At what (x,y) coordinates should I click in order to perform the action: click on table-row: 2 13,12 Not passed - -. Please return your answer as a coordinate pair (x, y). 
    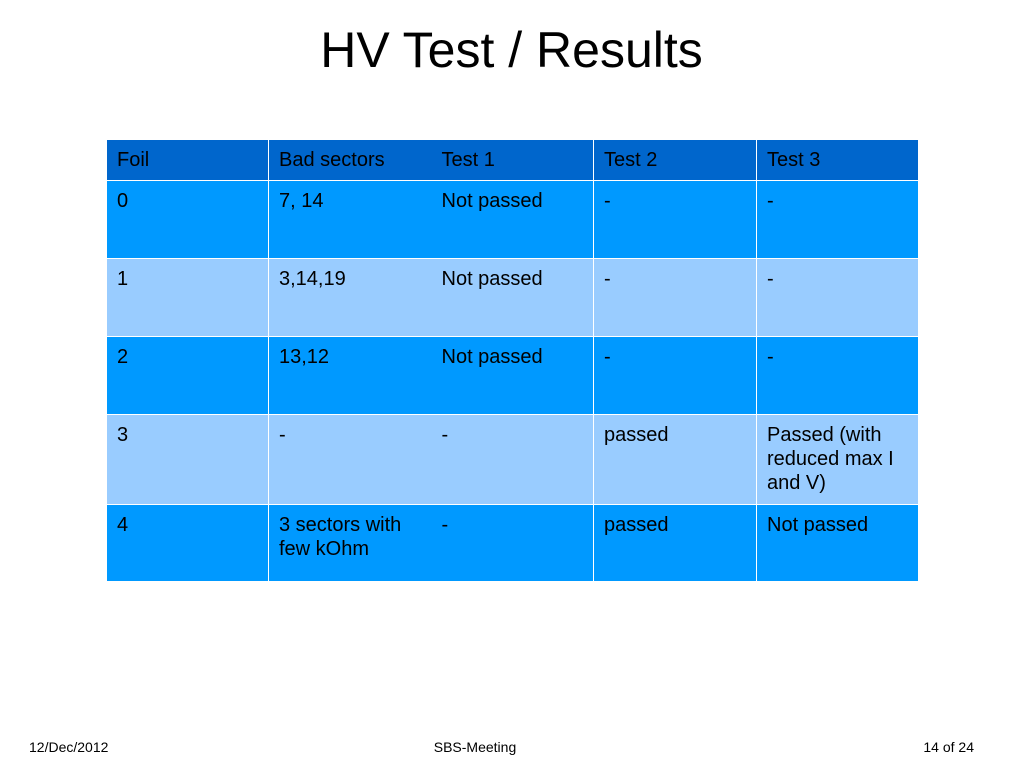
    Looking at the image, I should click on (512, 375).